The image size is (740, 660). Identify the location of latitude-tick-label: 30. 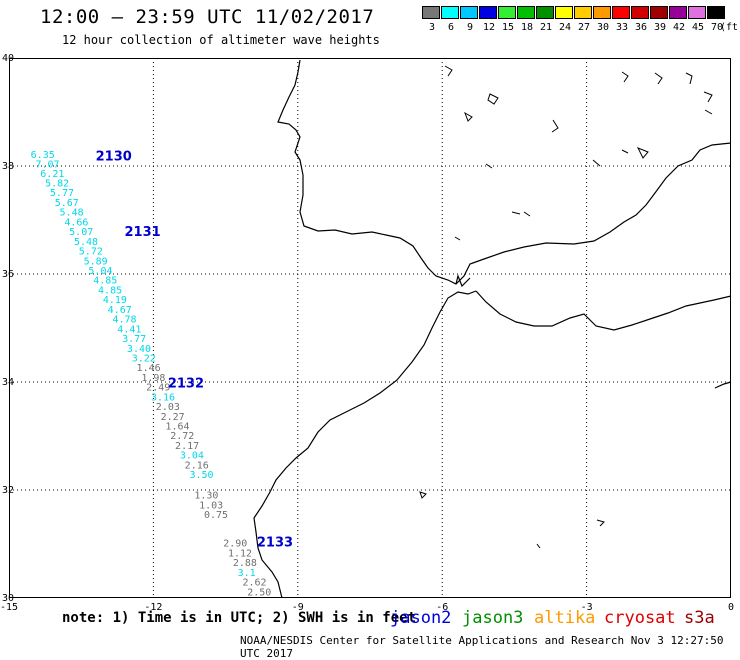
(8, 598).